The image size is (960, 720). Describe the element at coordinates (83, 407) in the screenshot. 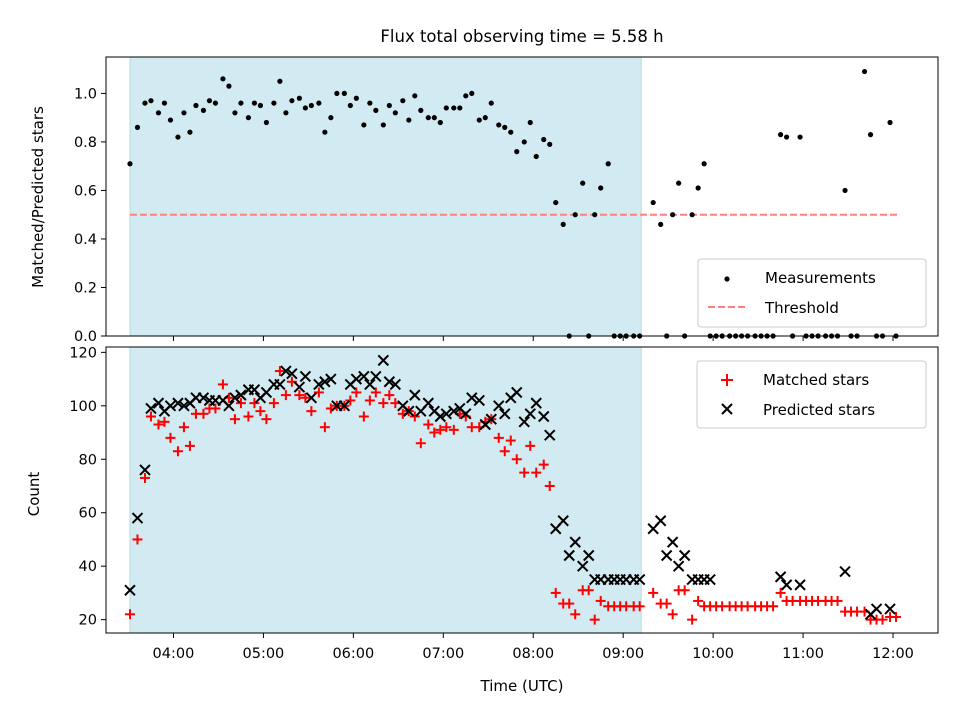

I see `y-tick-label: 100` at that location.